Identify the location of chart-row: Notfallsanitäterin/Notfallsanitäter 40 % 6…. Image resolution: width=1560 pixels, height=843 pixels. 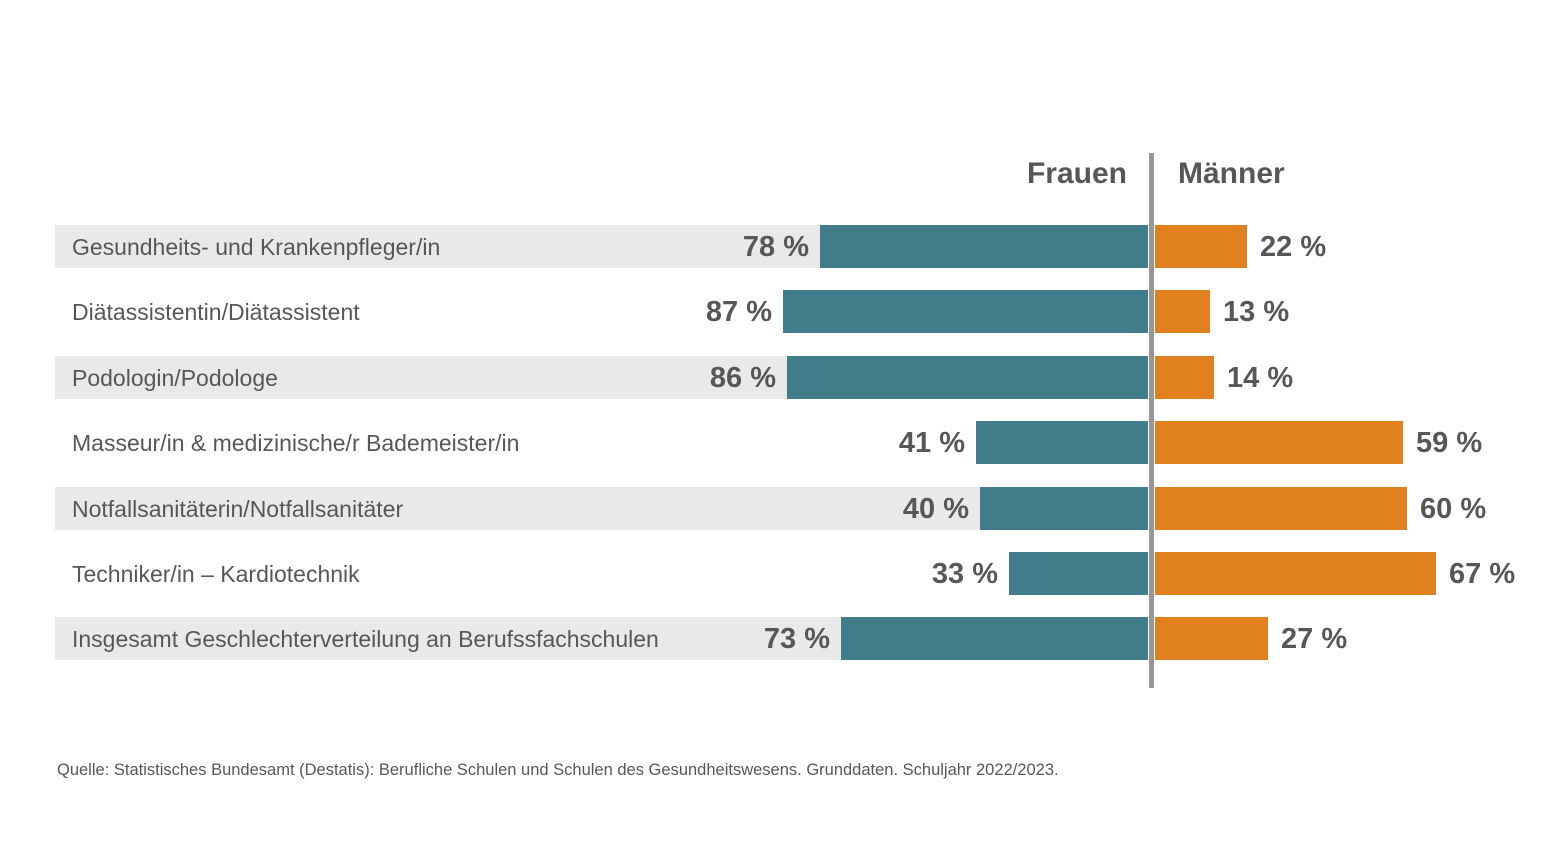
(780, 508).